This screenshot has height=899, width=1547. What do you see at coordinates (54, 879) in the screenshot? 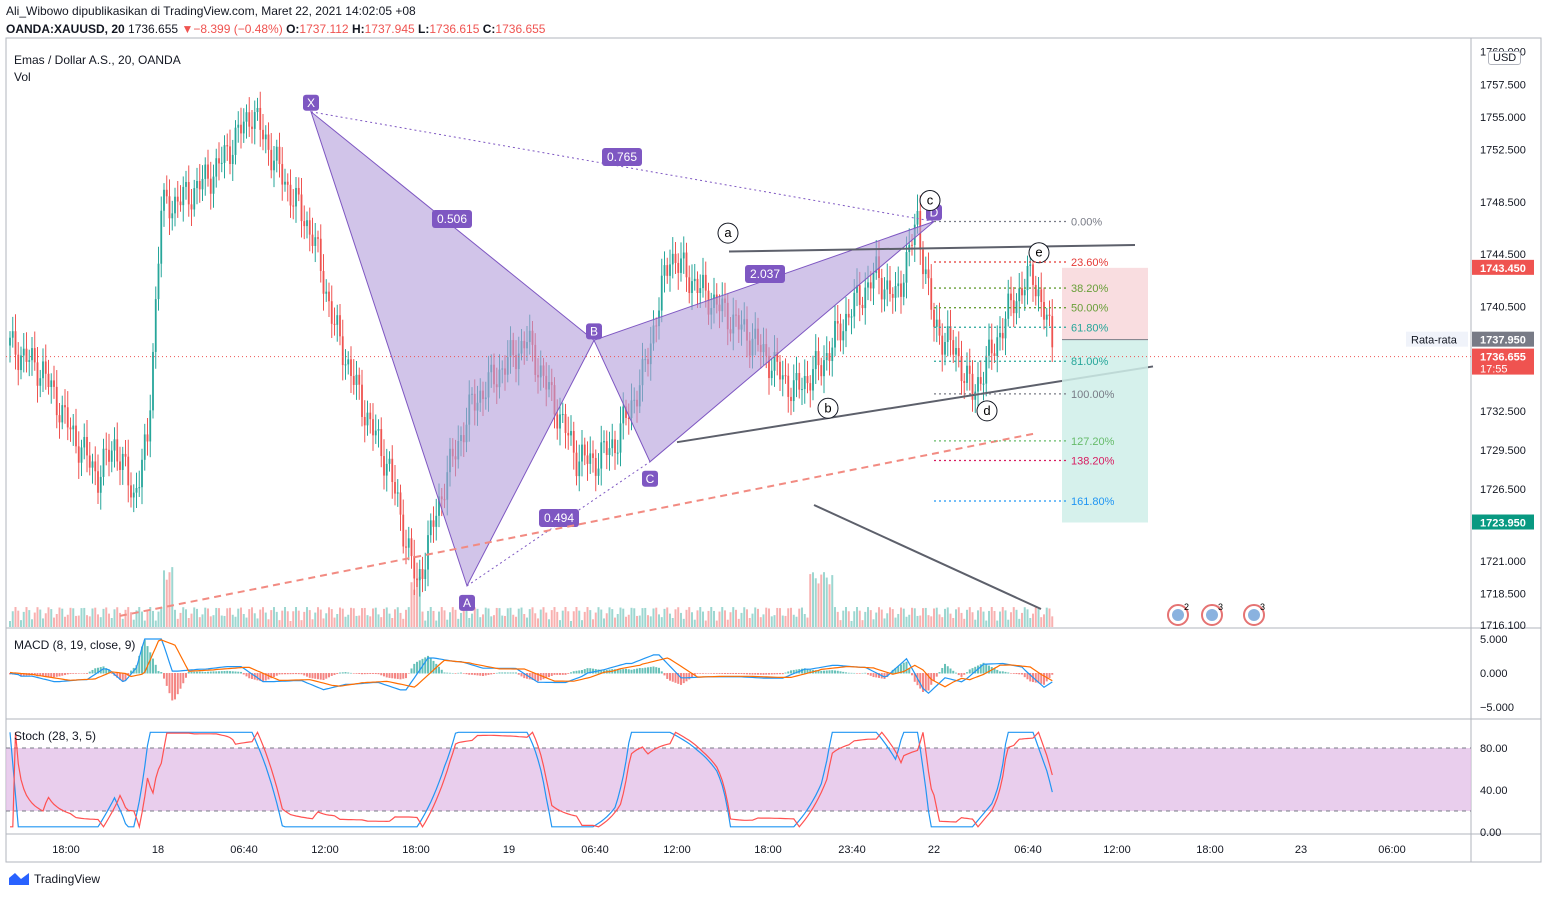
I see `tradingview-brand: TradingView` at bounding box center [54, 879].